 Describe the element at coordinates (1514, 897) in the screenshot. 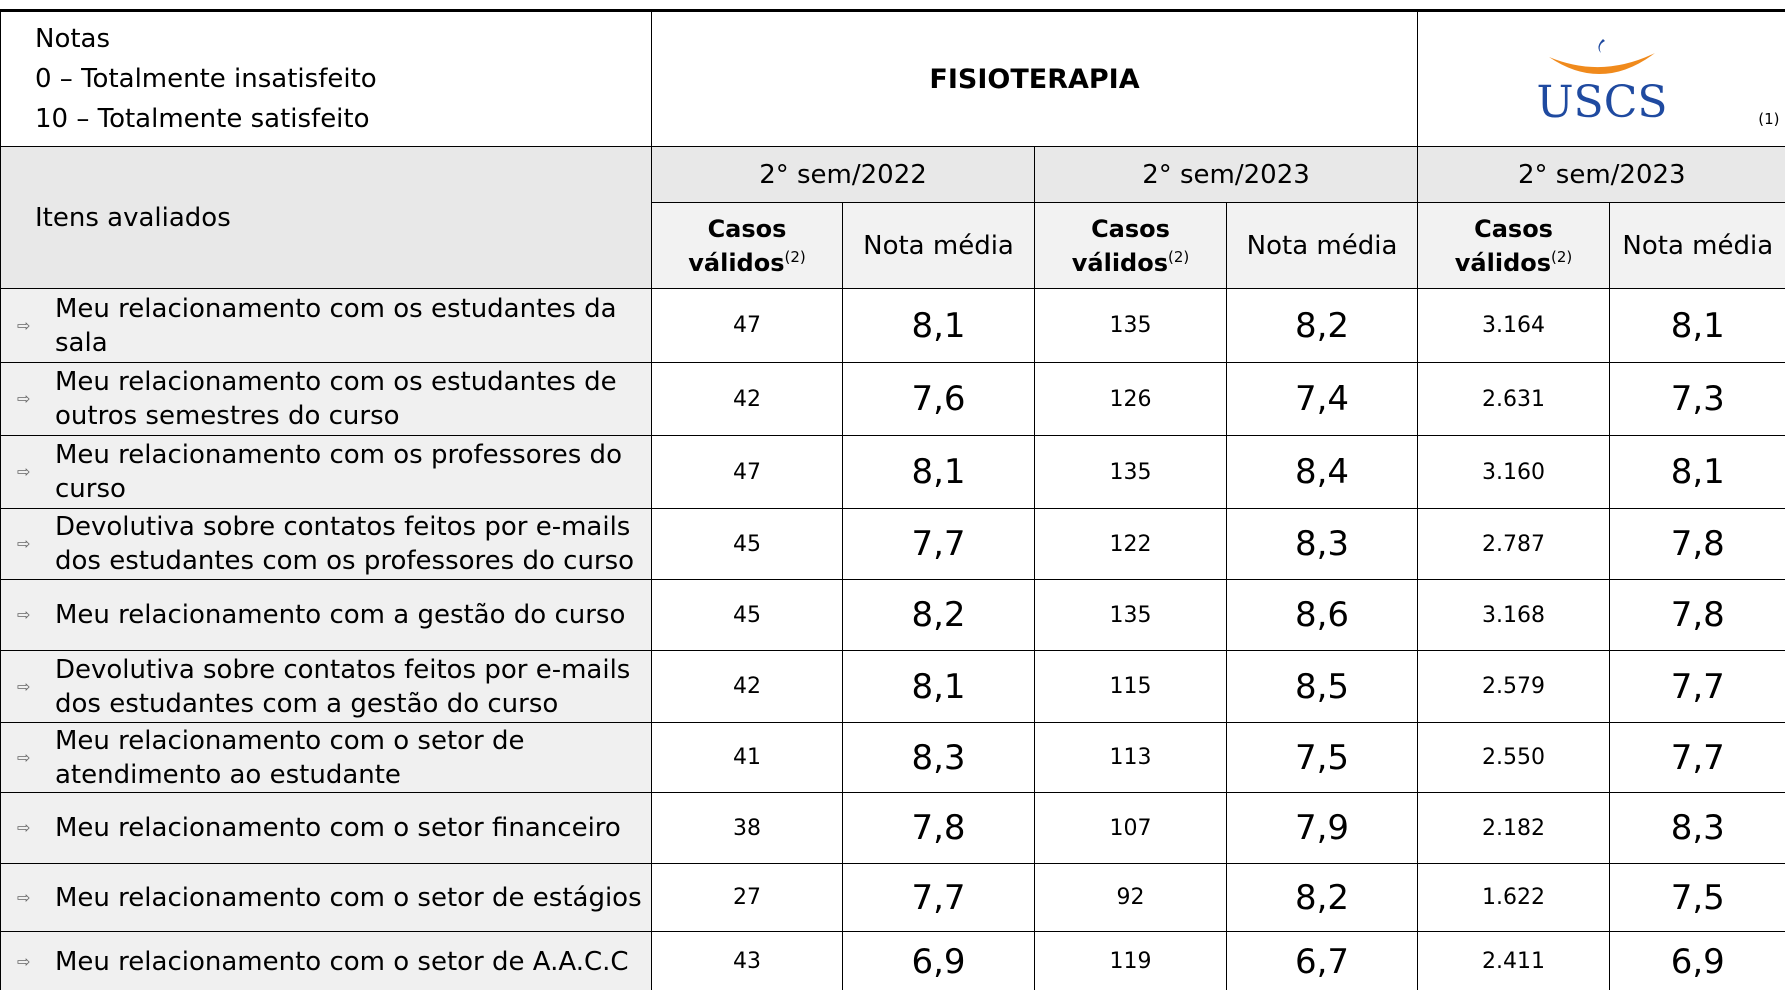

I see `cases-value: 1.622` at that location.